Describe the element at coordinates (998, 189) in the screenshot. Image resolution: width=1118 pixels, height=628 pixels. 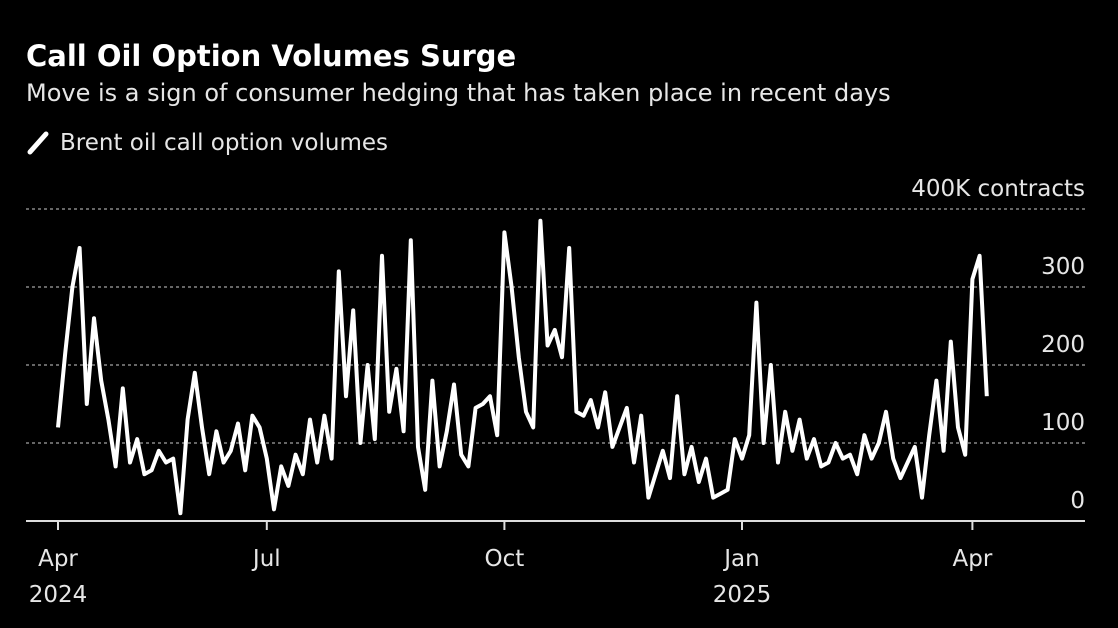
I see `y-tick-label: 400K contracts` at that location.